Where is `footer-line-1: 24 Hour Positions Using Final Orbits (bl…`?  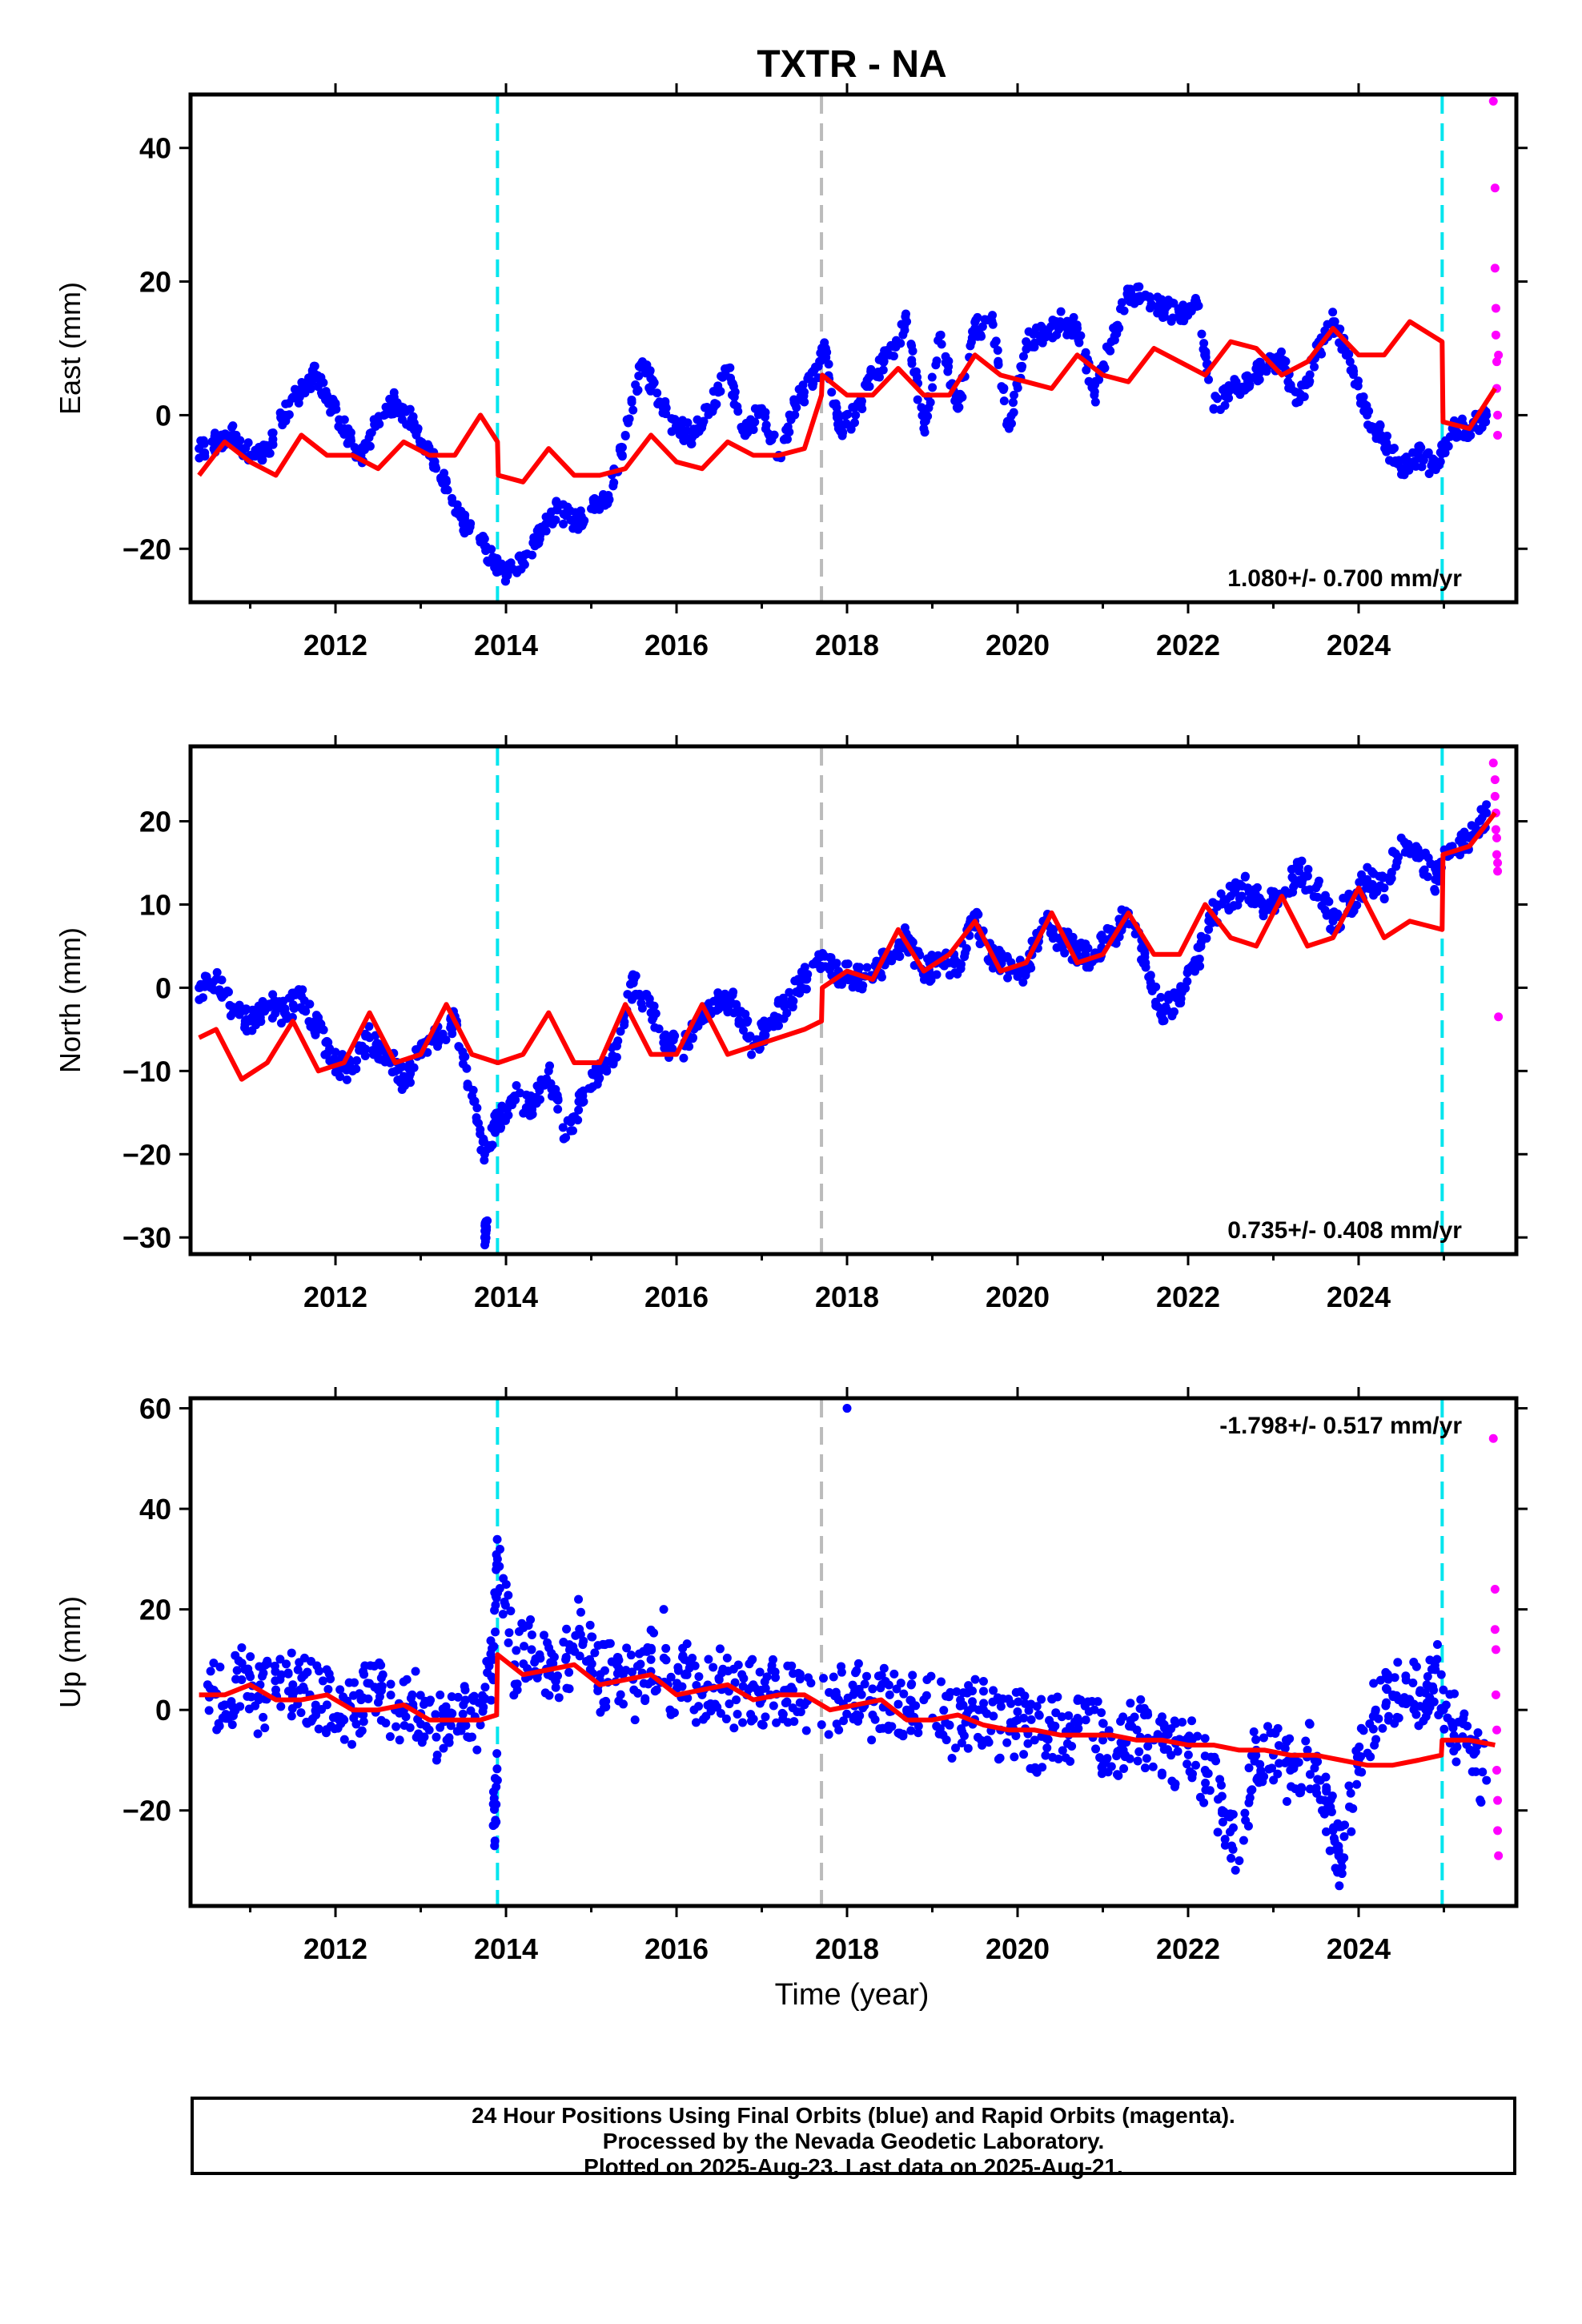 footer-line-1: 24 Hour Positions Using Final Orbits (bl… is located at coordinates (853, 2115).